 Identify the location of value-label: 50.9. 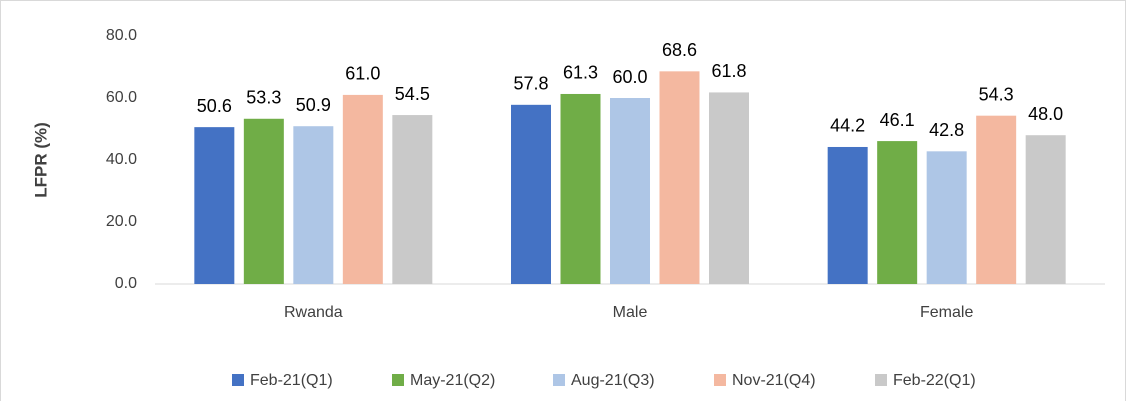
(313, 105).